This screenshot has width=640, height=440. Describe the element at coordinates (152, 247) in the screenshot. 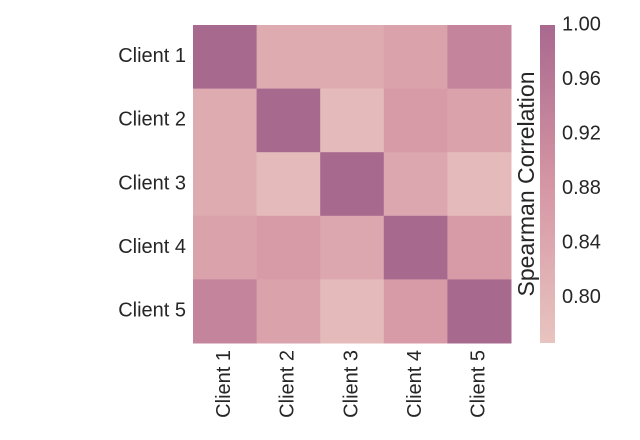

I see `y-tick-label: Client 4` at that location.